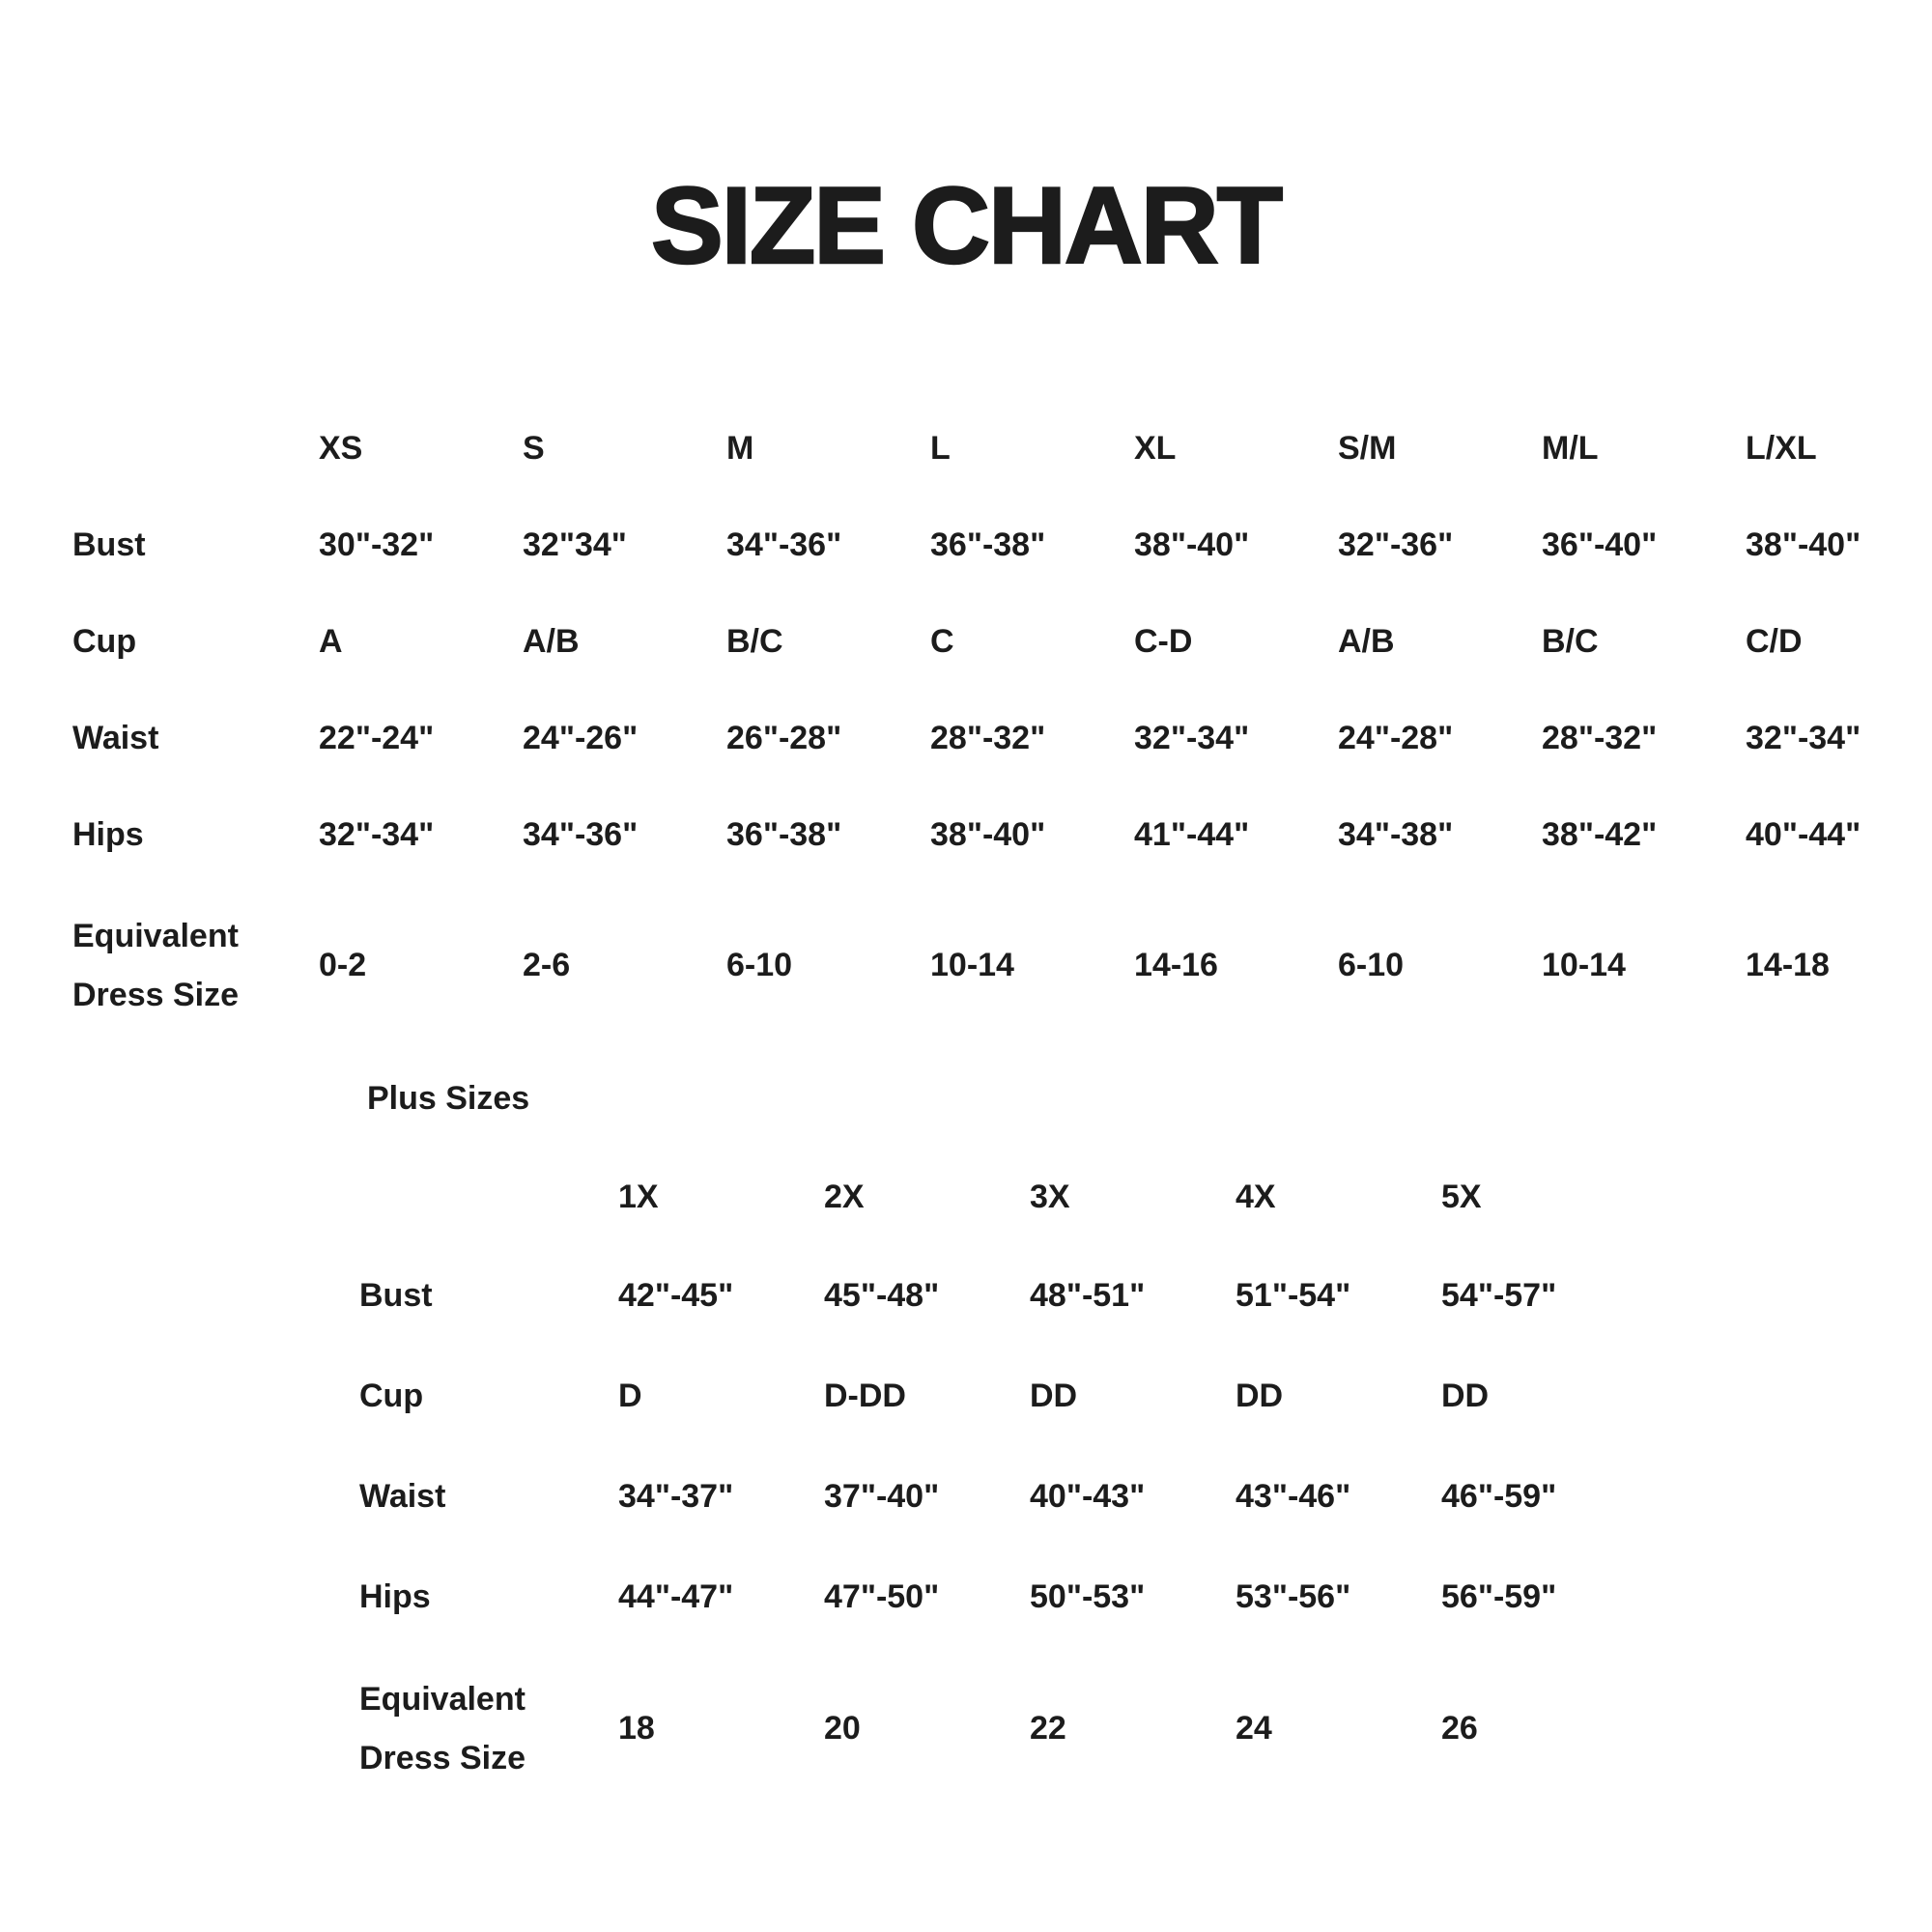 The image size is (1932, 1932). Describe the element at coordinates (1461, 1197) in the screenshot. I see `column-header-5x: 5X` at that location.